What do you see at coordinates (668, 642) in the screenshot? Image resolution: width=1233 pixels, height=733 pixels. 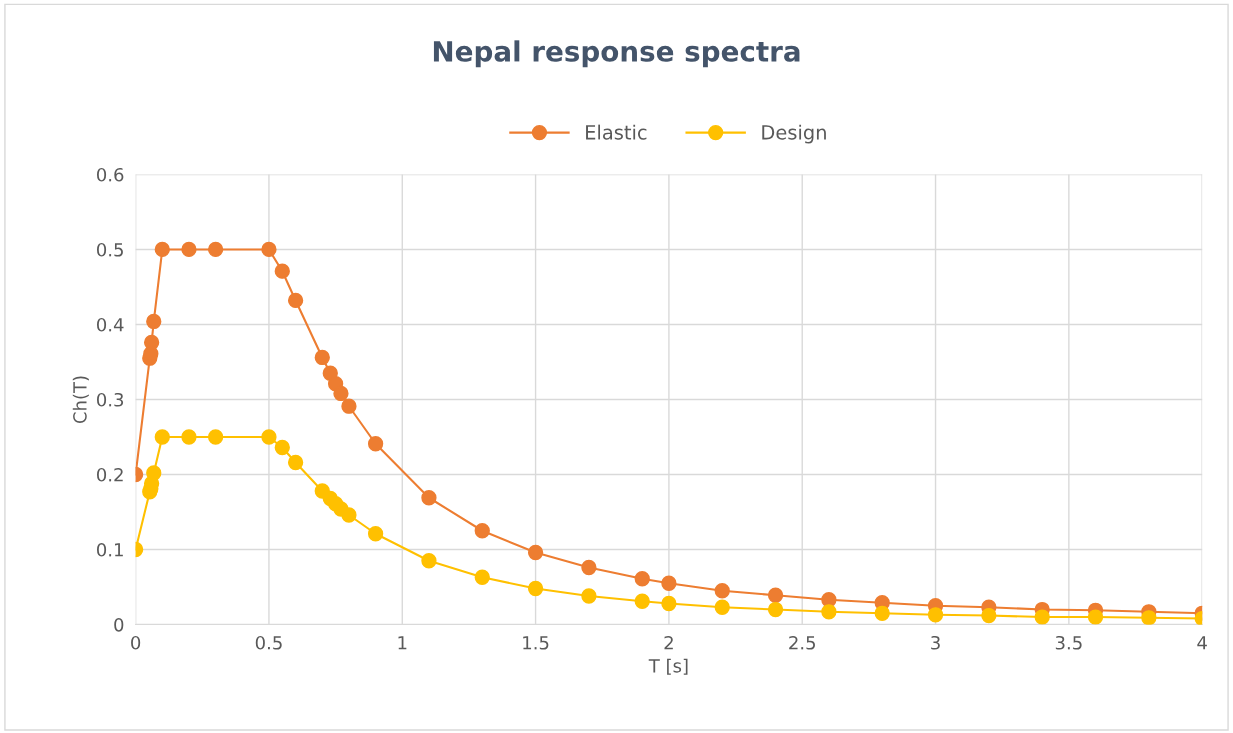 I see `x-tick-label: 2` at bounding box center [668, 642].